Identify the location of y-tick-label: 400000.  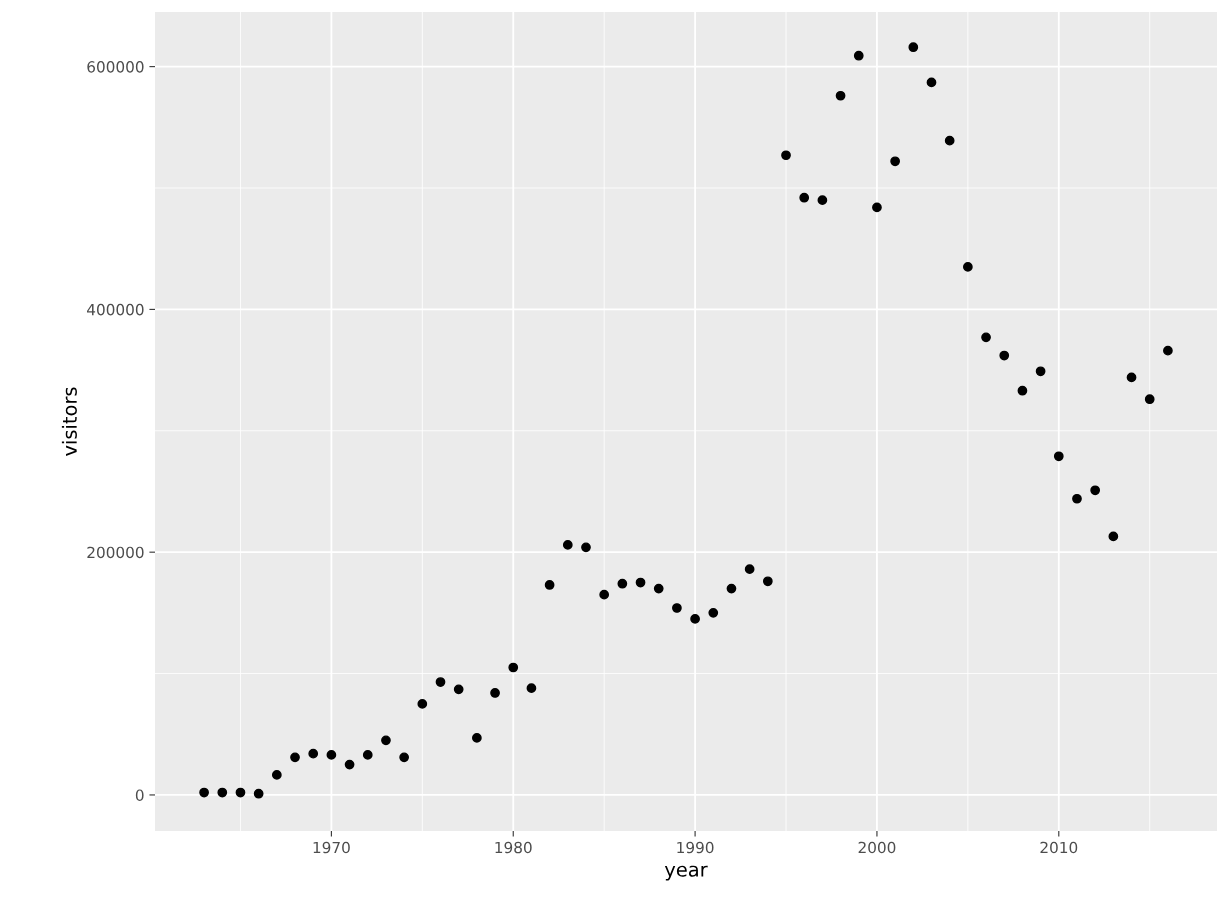
(115, 309).